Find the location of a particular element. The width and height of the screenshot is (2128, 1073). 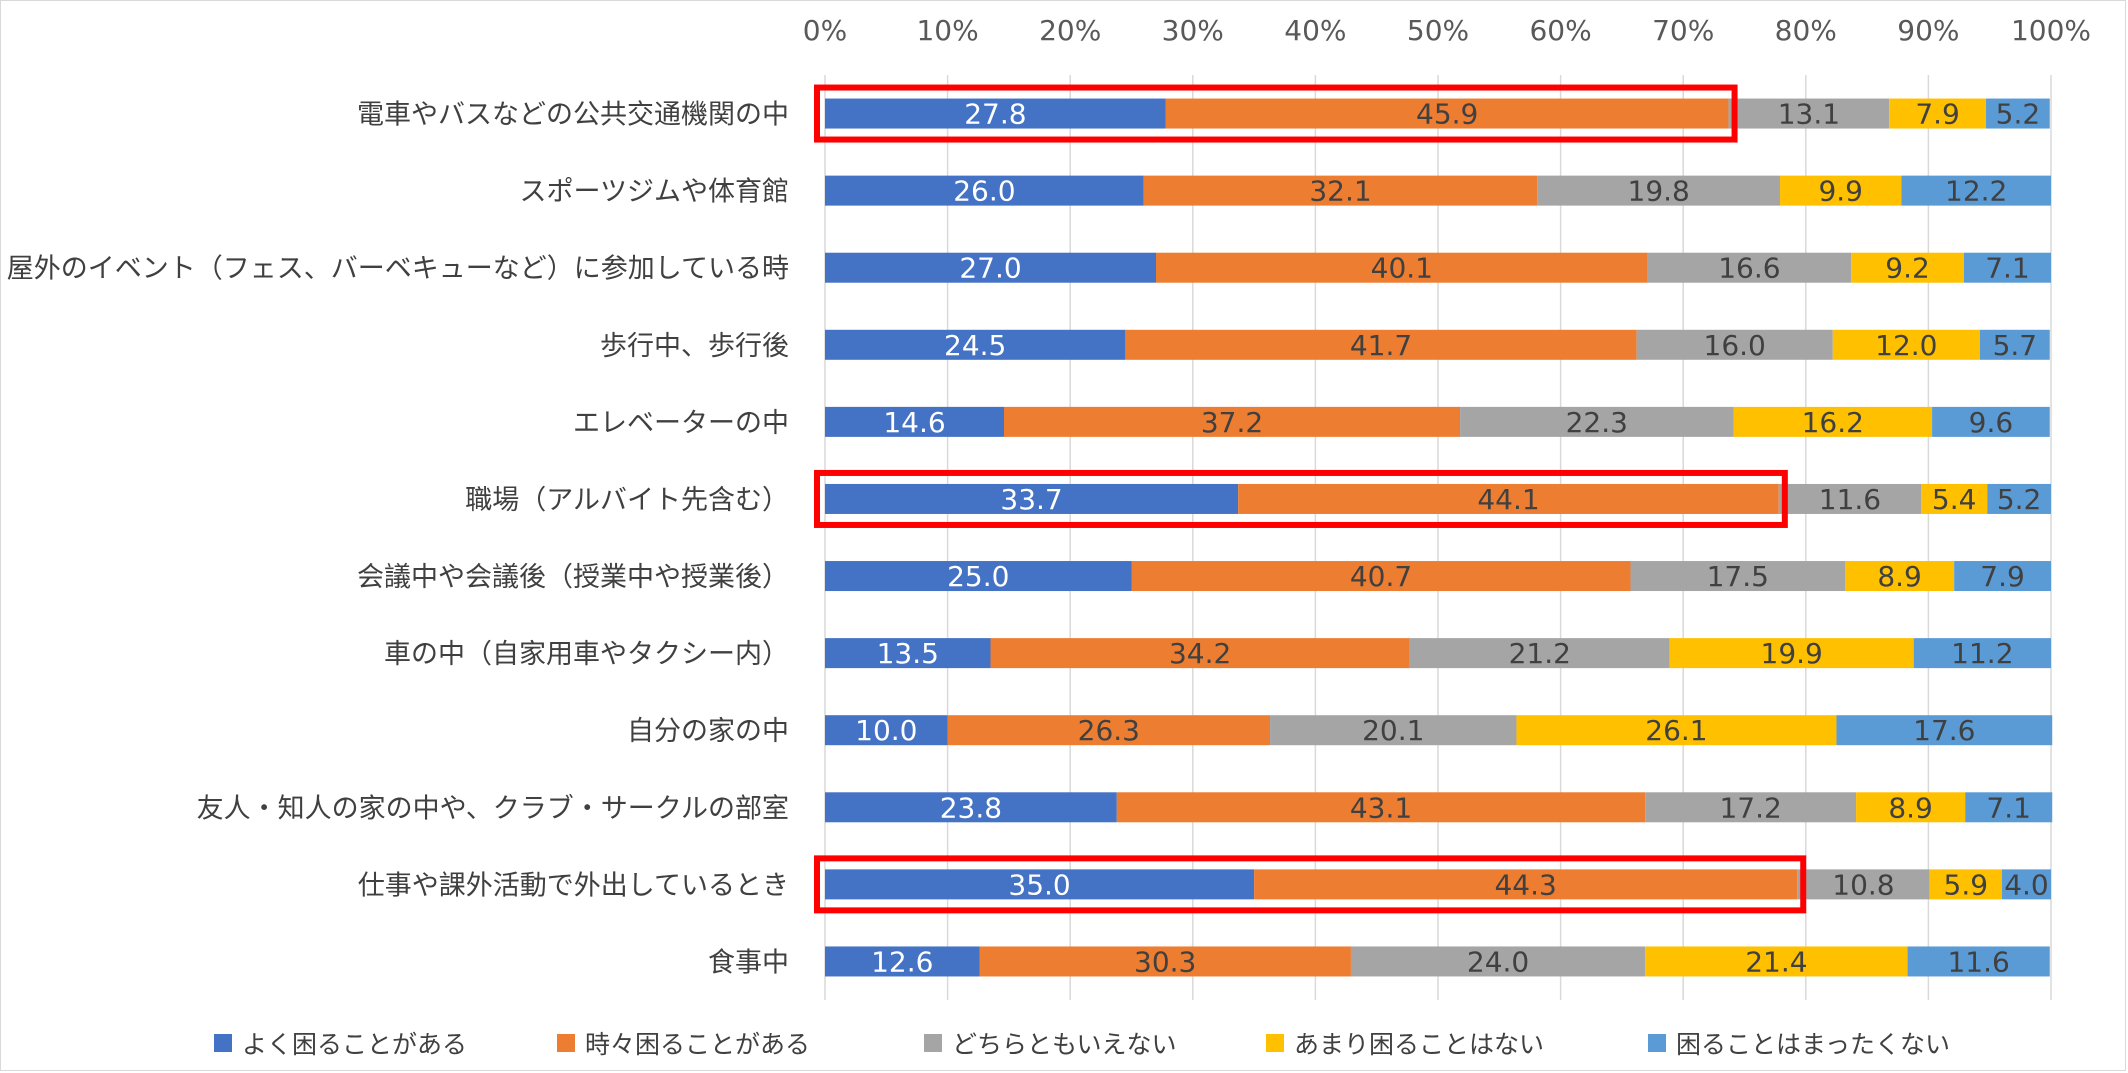

category-label: 食事中 is located at coordinates (748, 962).